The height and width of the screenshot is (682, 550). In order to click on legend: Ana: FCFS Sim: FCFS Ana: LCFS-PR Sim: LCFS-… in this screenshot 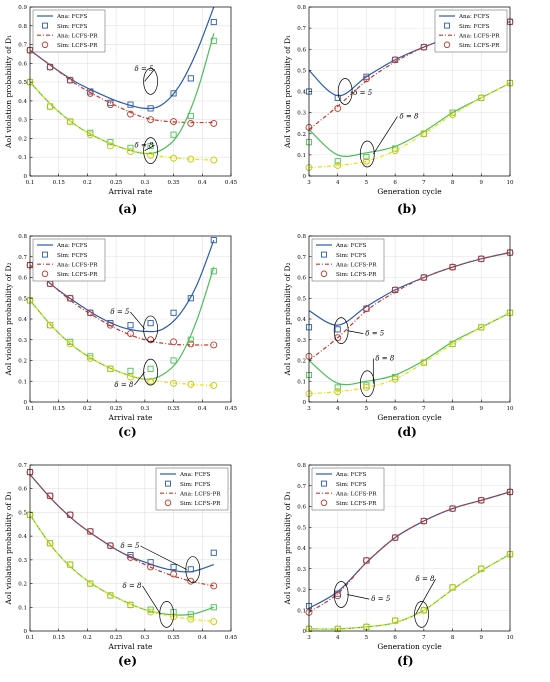, I will do `click(69, 260)`.